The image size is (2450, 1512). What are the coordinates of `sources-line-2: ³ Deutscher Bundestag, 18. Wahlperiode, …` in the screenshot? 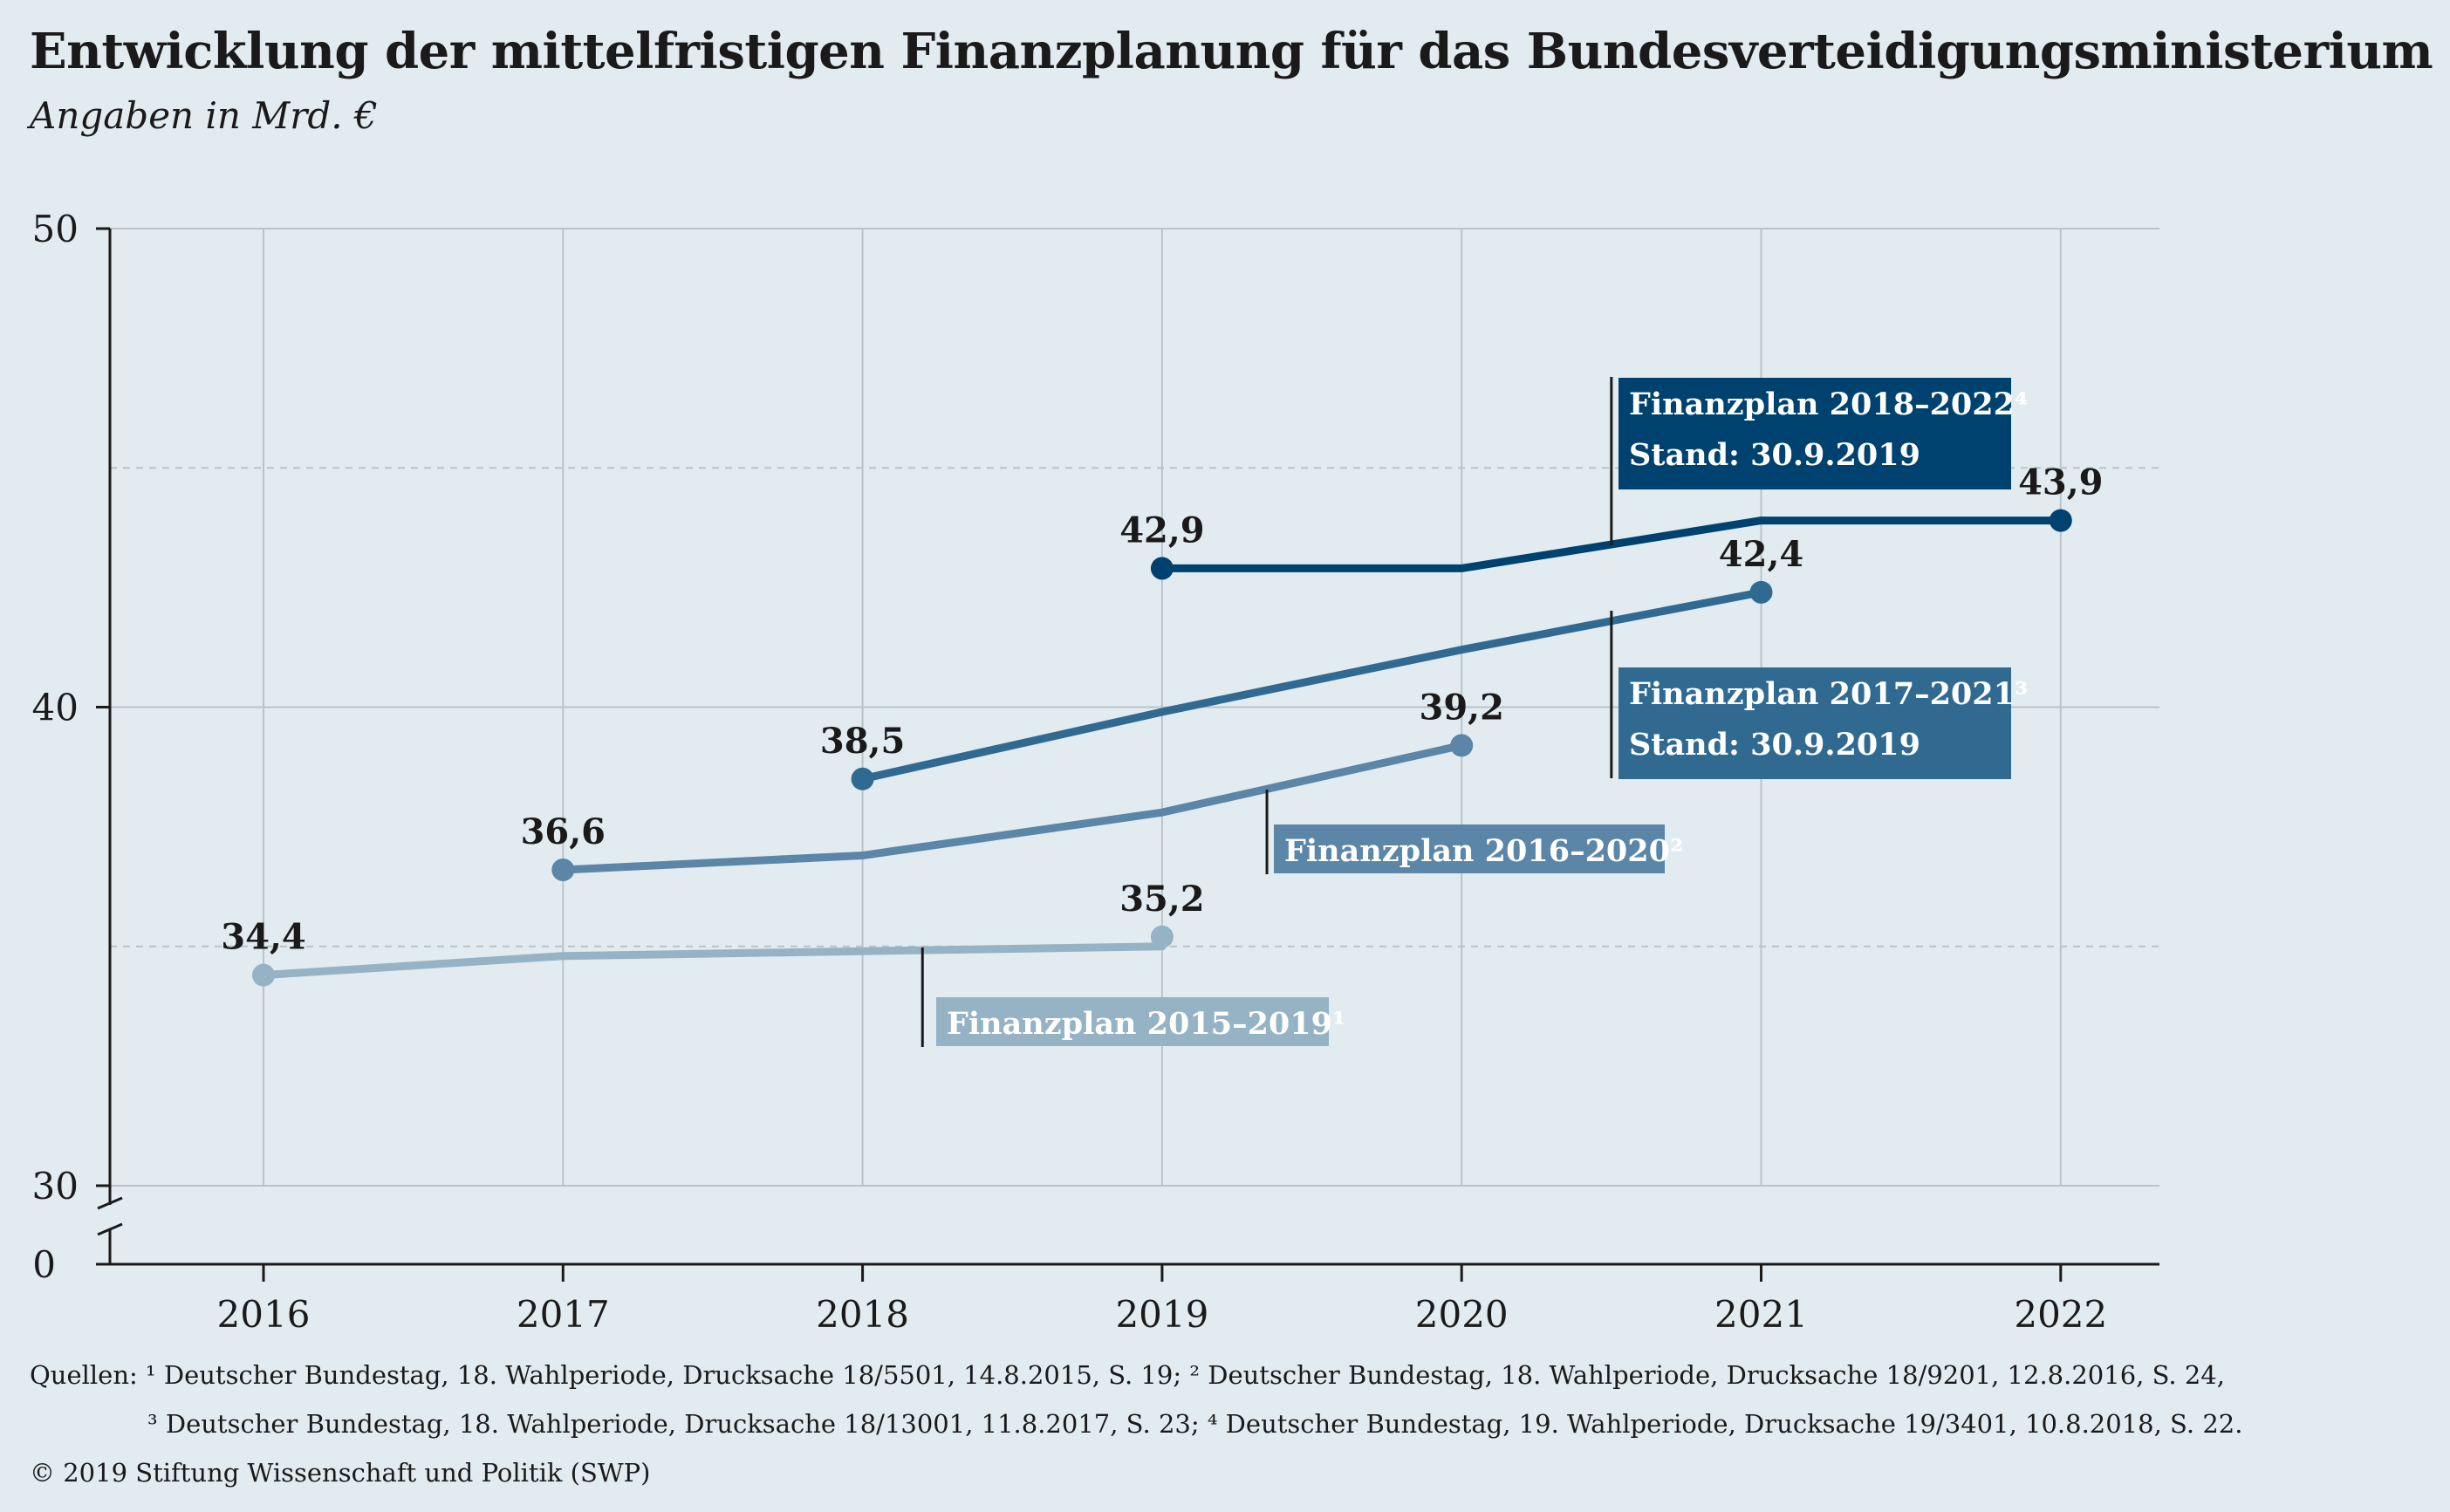 It's located at (1195, 1424).